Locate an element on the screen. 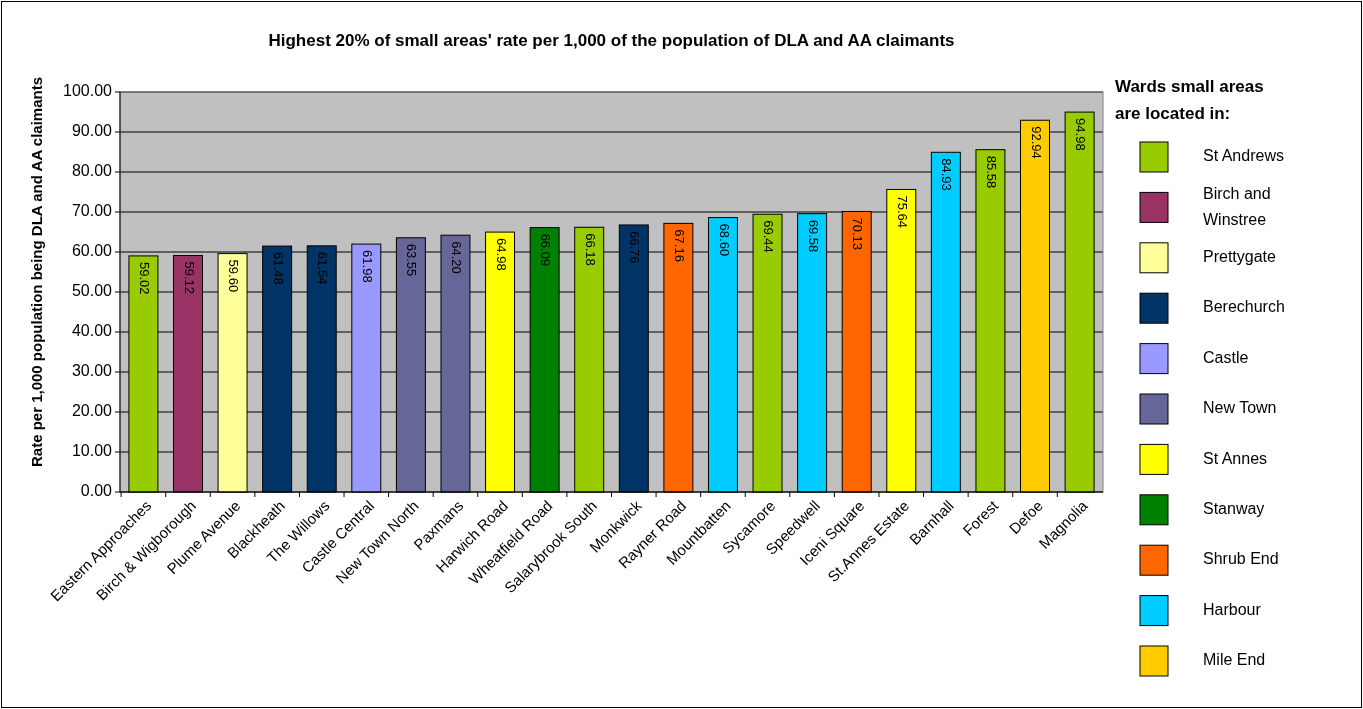 Image resolution: width=1363 pixels, height=709 pixels. legend-label: Mile End is located at coordinates (1234, 660).